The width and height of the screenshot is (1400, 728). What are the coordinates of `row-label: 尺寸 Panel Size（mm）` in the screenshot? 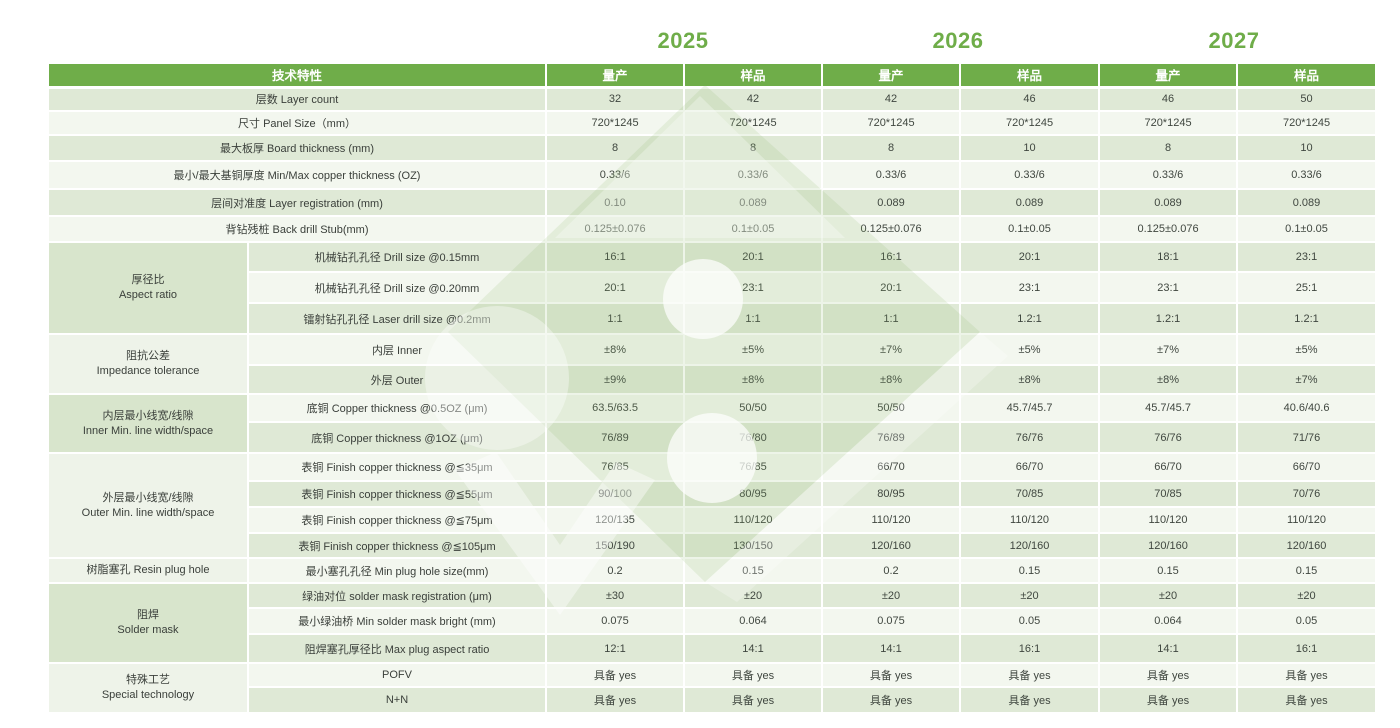 It's located at (297, 123).